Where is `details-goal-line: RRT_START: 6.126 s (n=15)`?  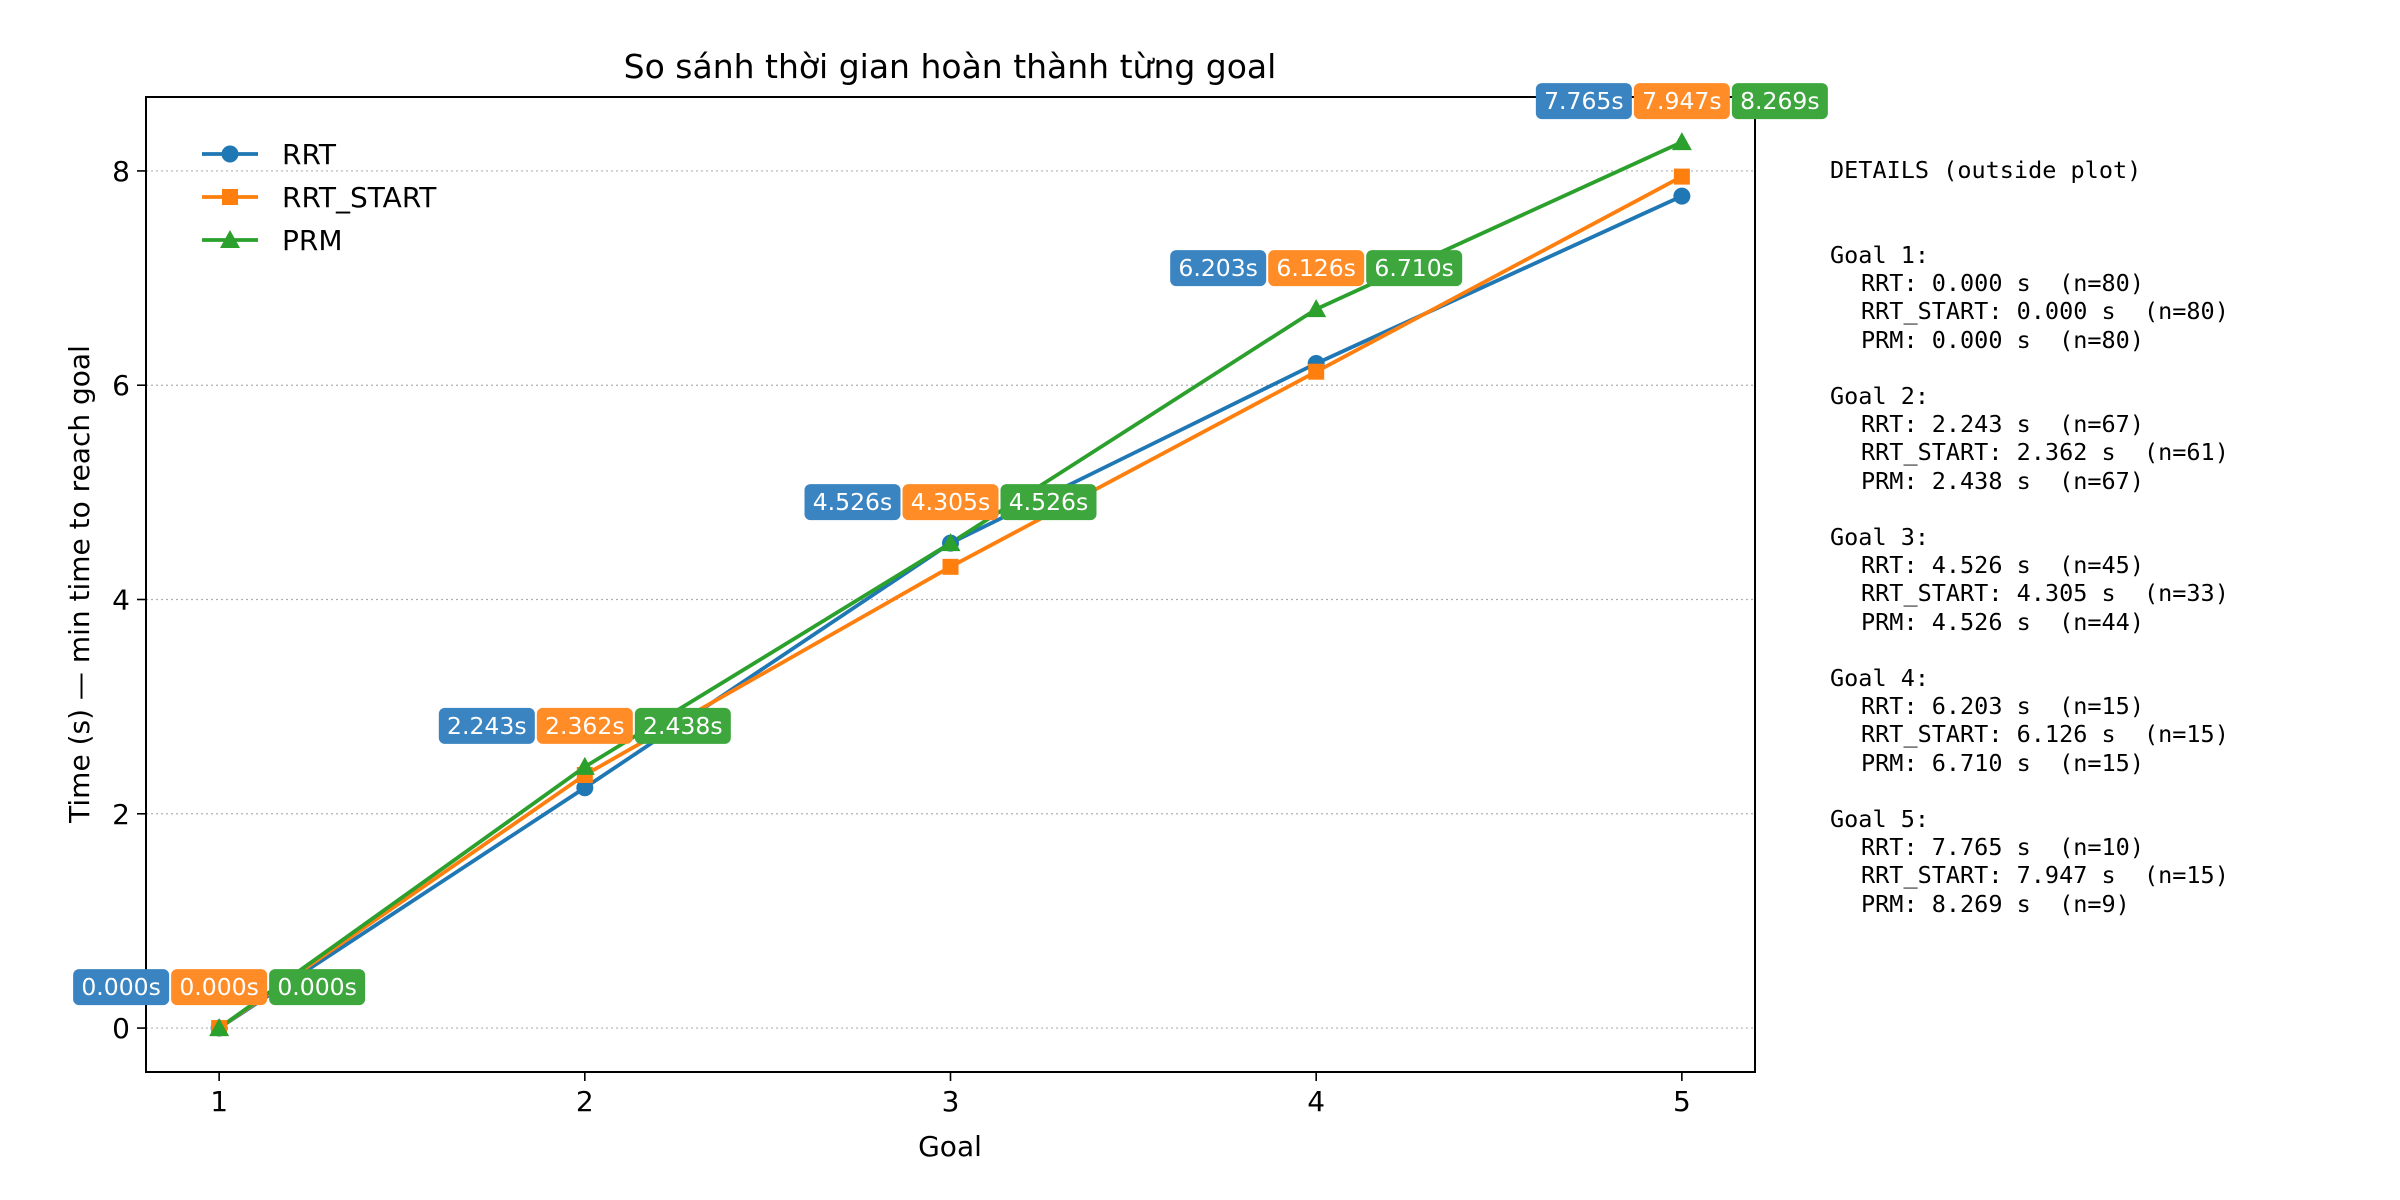
details-goal-line: RRT_START: 6.126 s (n=15) is located at coordinates (2045, 734).